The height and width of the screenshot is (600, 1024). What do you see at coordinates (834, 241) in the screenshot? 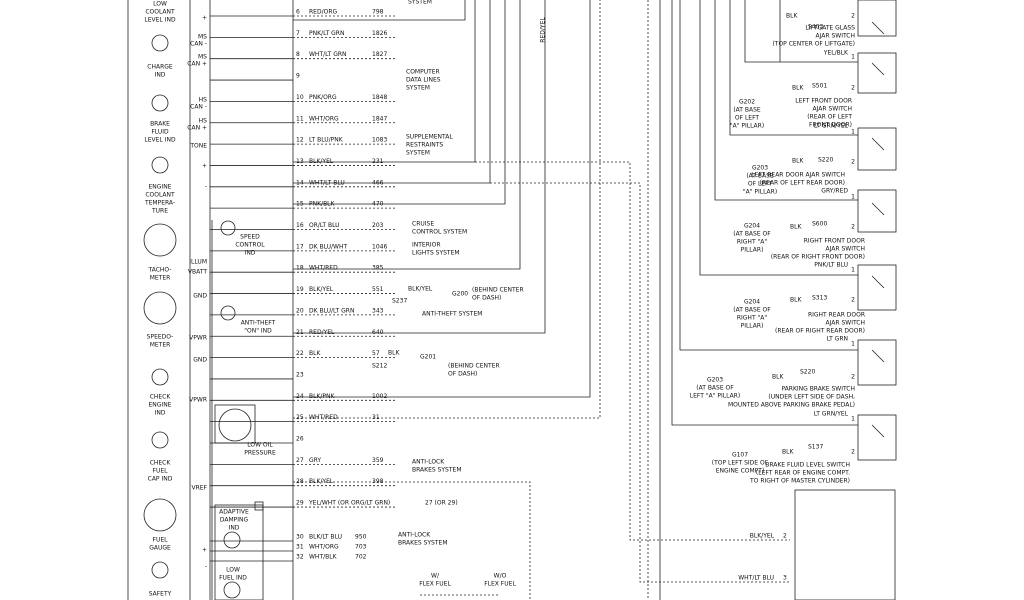
I see `switch-name: RIGHT FRONT DOOR` at bounding box center [834, 241].